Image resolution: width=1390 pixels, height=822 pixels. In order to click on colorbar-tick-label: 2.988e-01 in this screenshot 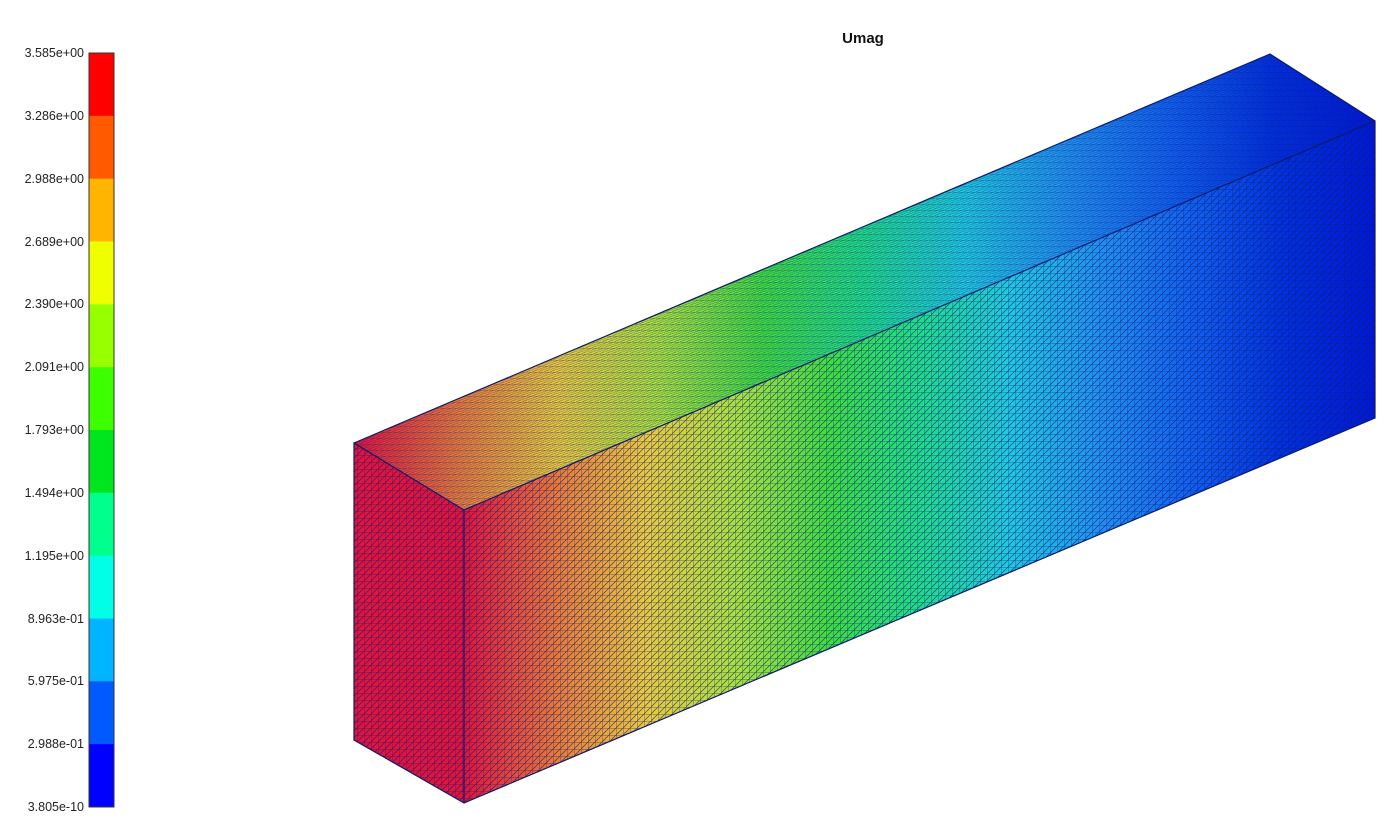, I will do `click(55, 744)`.